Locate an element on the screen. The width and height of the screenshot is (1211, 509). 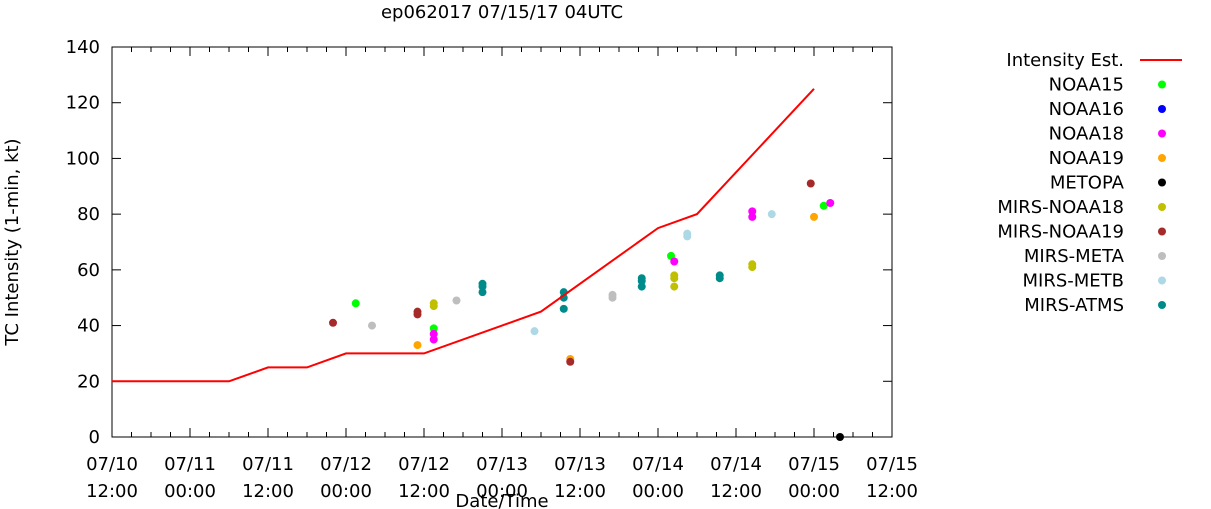
series-mirs-atms is located at coordinates (601, 292).